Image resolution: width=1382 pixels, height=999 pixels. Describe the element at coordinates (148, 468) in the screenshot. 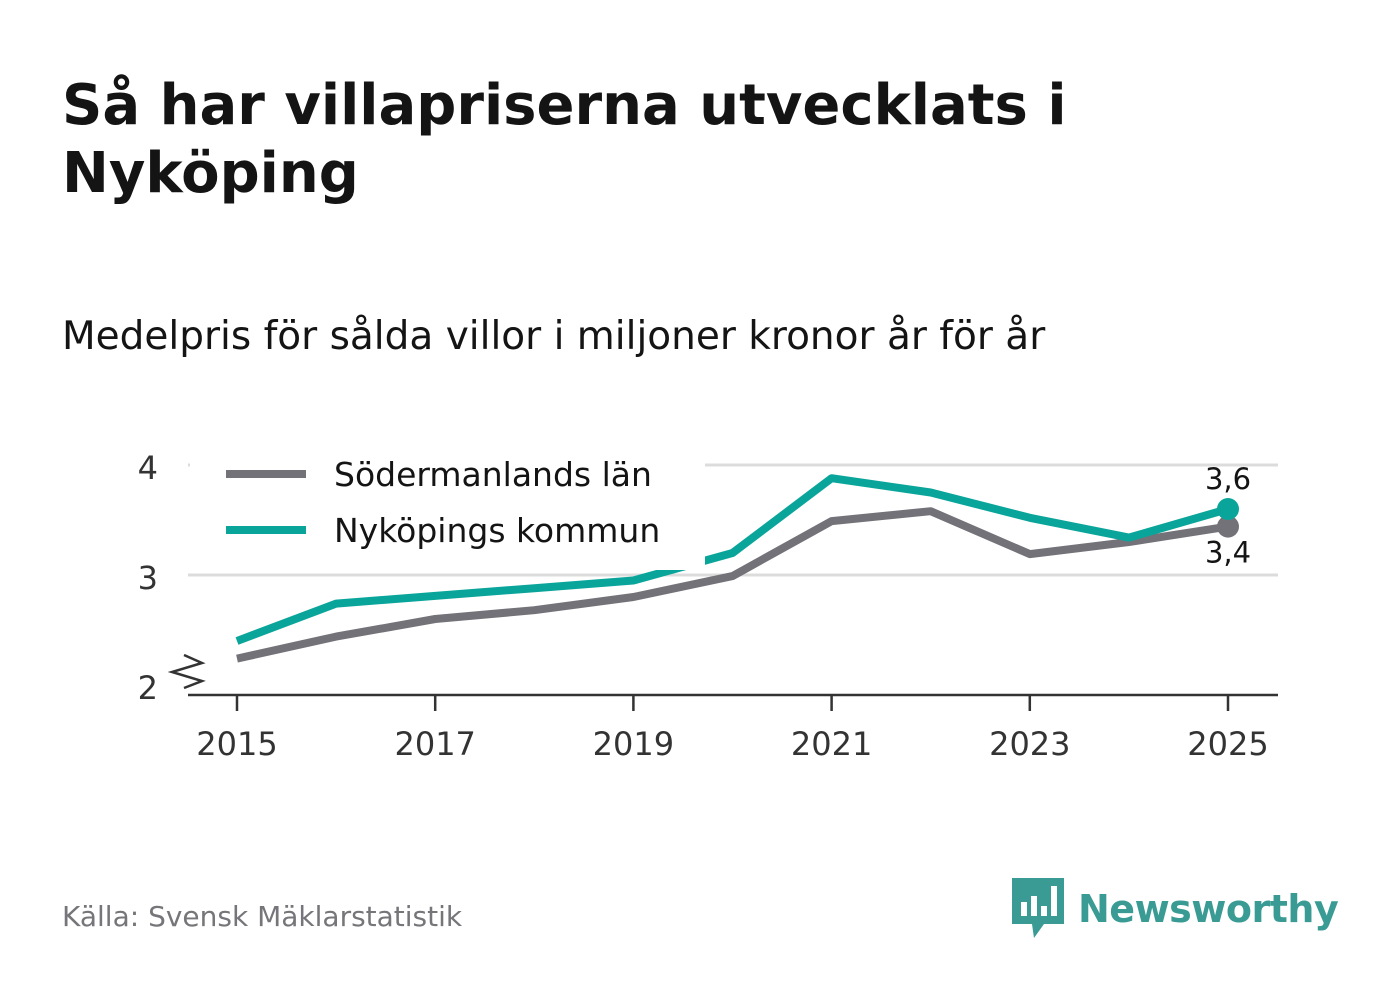

I see `y-tick-label: 4` at that location.